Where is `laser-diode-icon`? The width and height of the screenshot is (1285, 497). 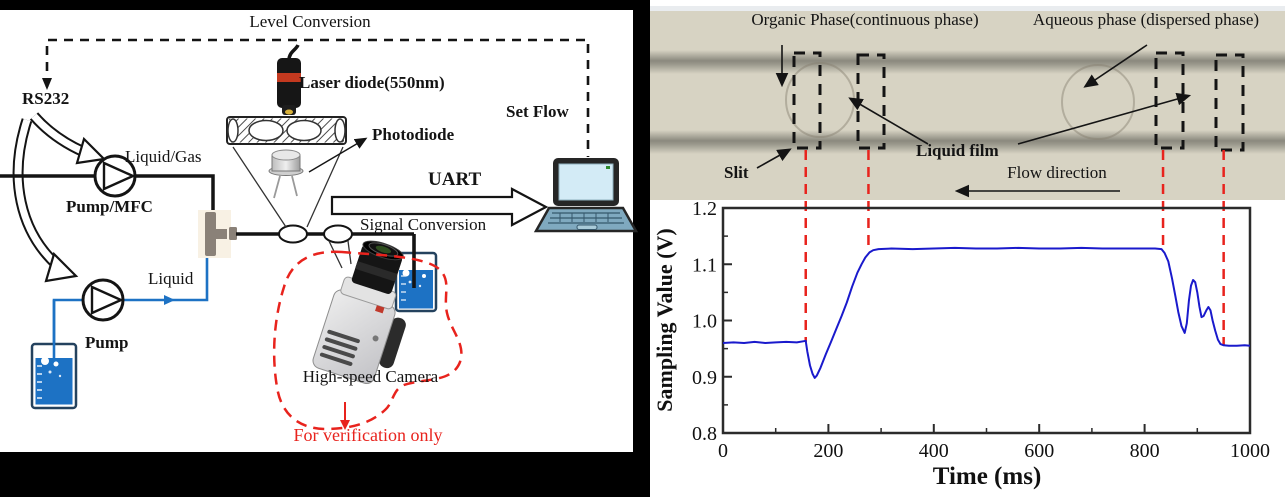
laser-diode-icon is located at coordinates (289, 79).